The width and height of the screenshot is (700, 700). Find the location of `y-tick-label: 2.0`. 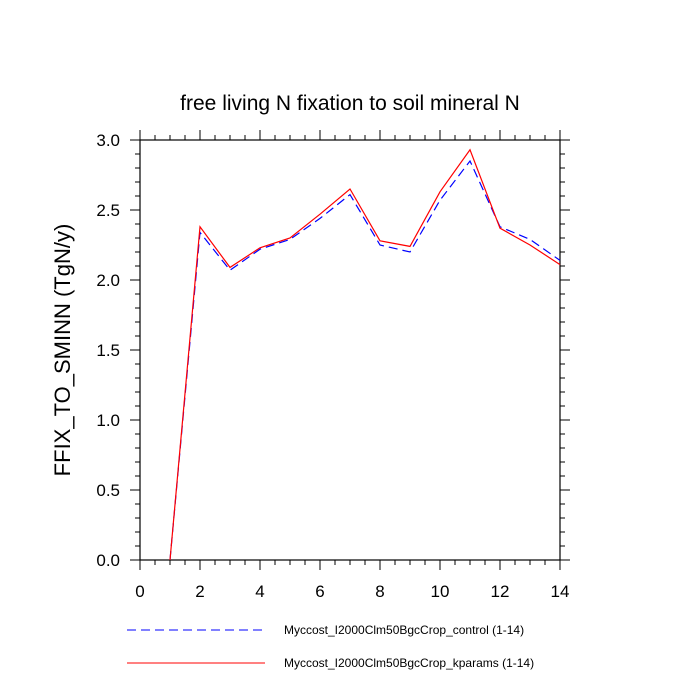

y-tick-label: 2.0 is located at coordinates (108, 280).